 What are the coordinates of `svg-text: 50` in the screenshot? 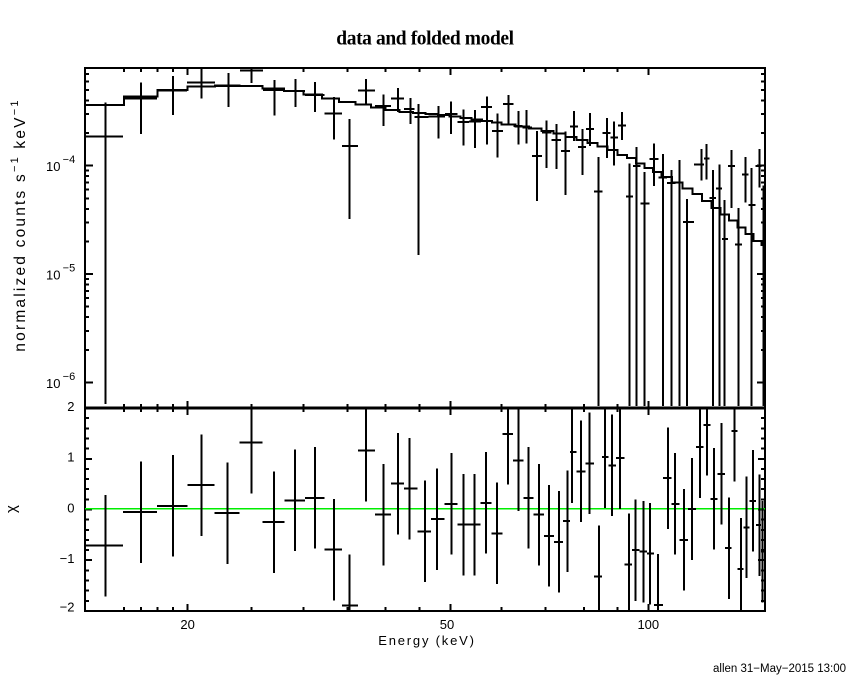 It's located at (447, 624).